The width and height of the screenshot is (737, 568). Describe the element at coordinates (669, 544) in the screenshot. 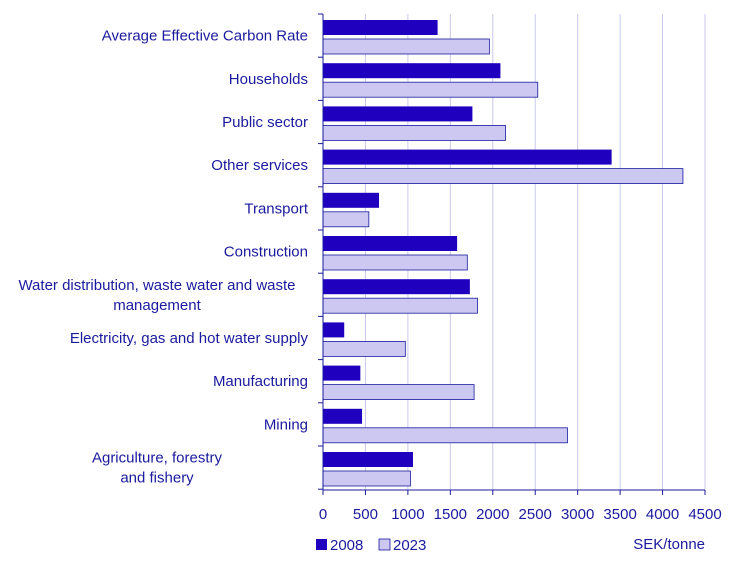

I see `x-axis-title: SEK/tonne` at that location.